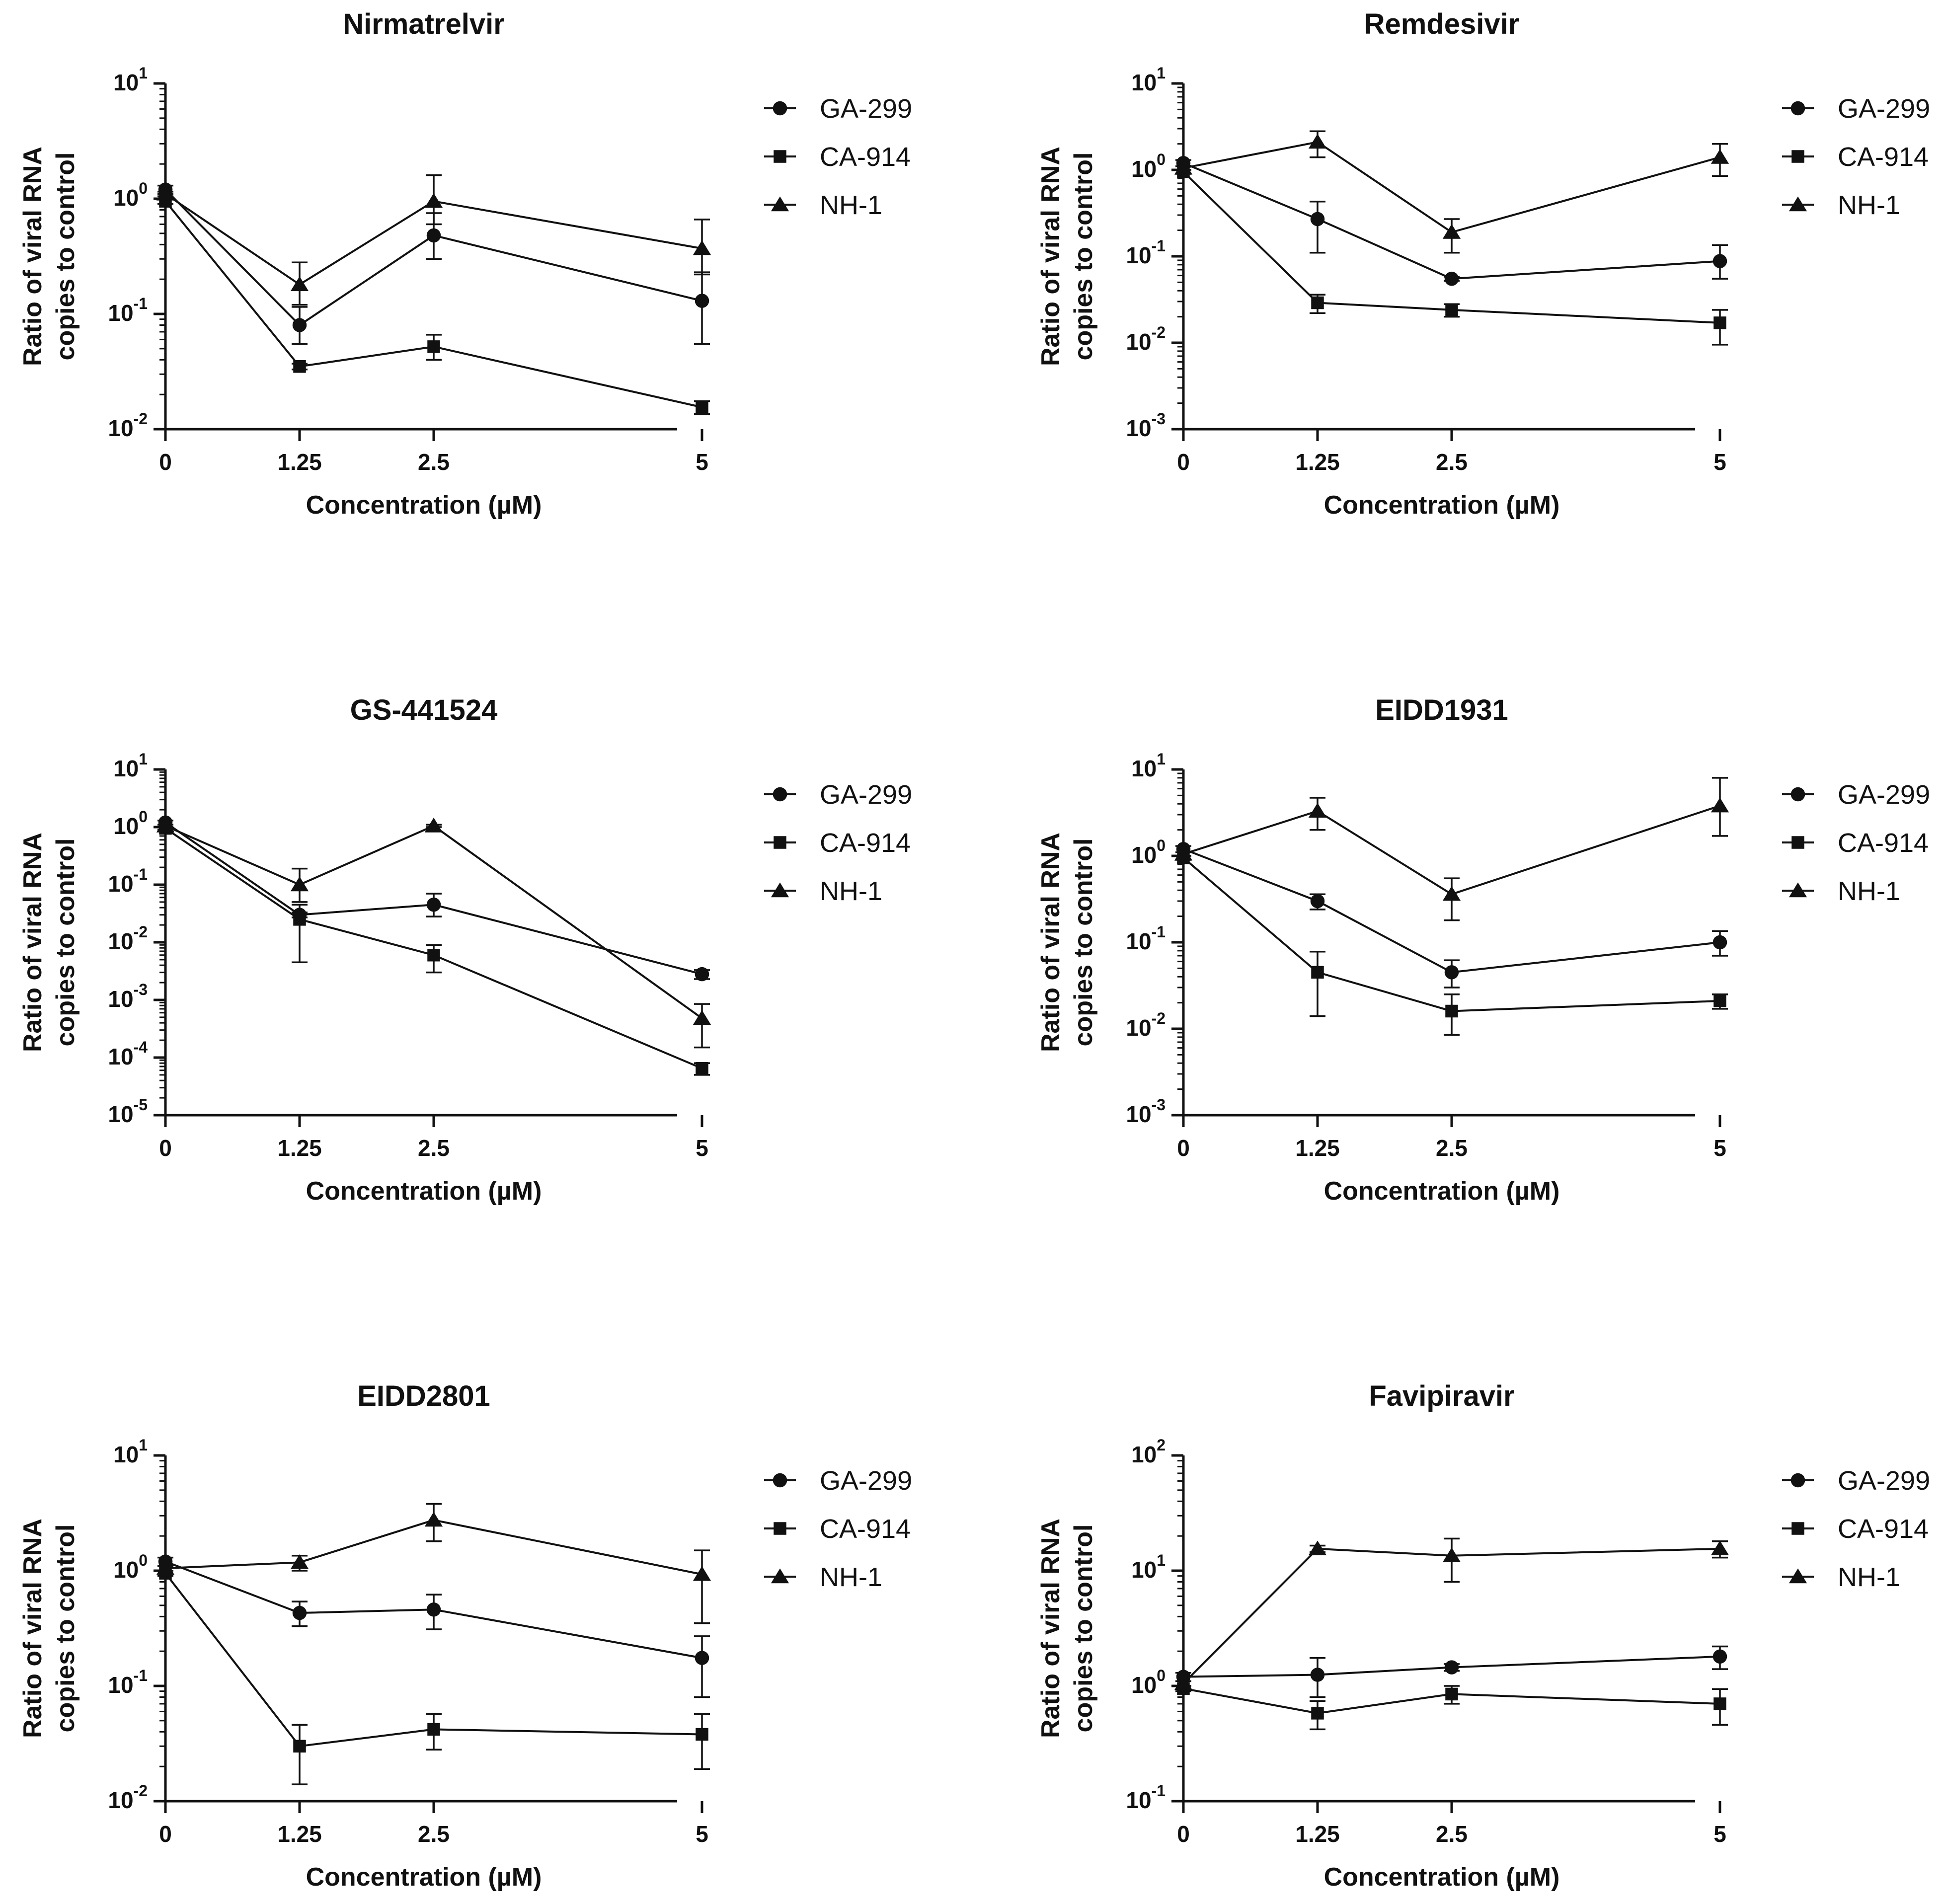 The width and height of the screenshot is (1943, 1904). I want to click on y-tick-exponent: 1, so click(143, 1445).